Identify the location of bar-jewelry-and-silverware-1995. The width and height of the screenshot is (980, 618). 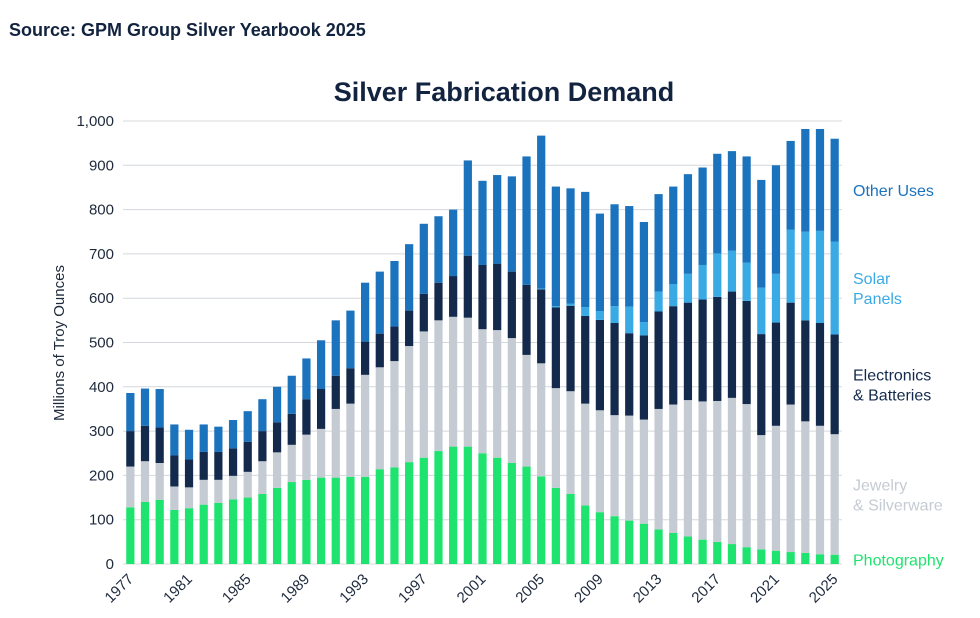
(394, 414).